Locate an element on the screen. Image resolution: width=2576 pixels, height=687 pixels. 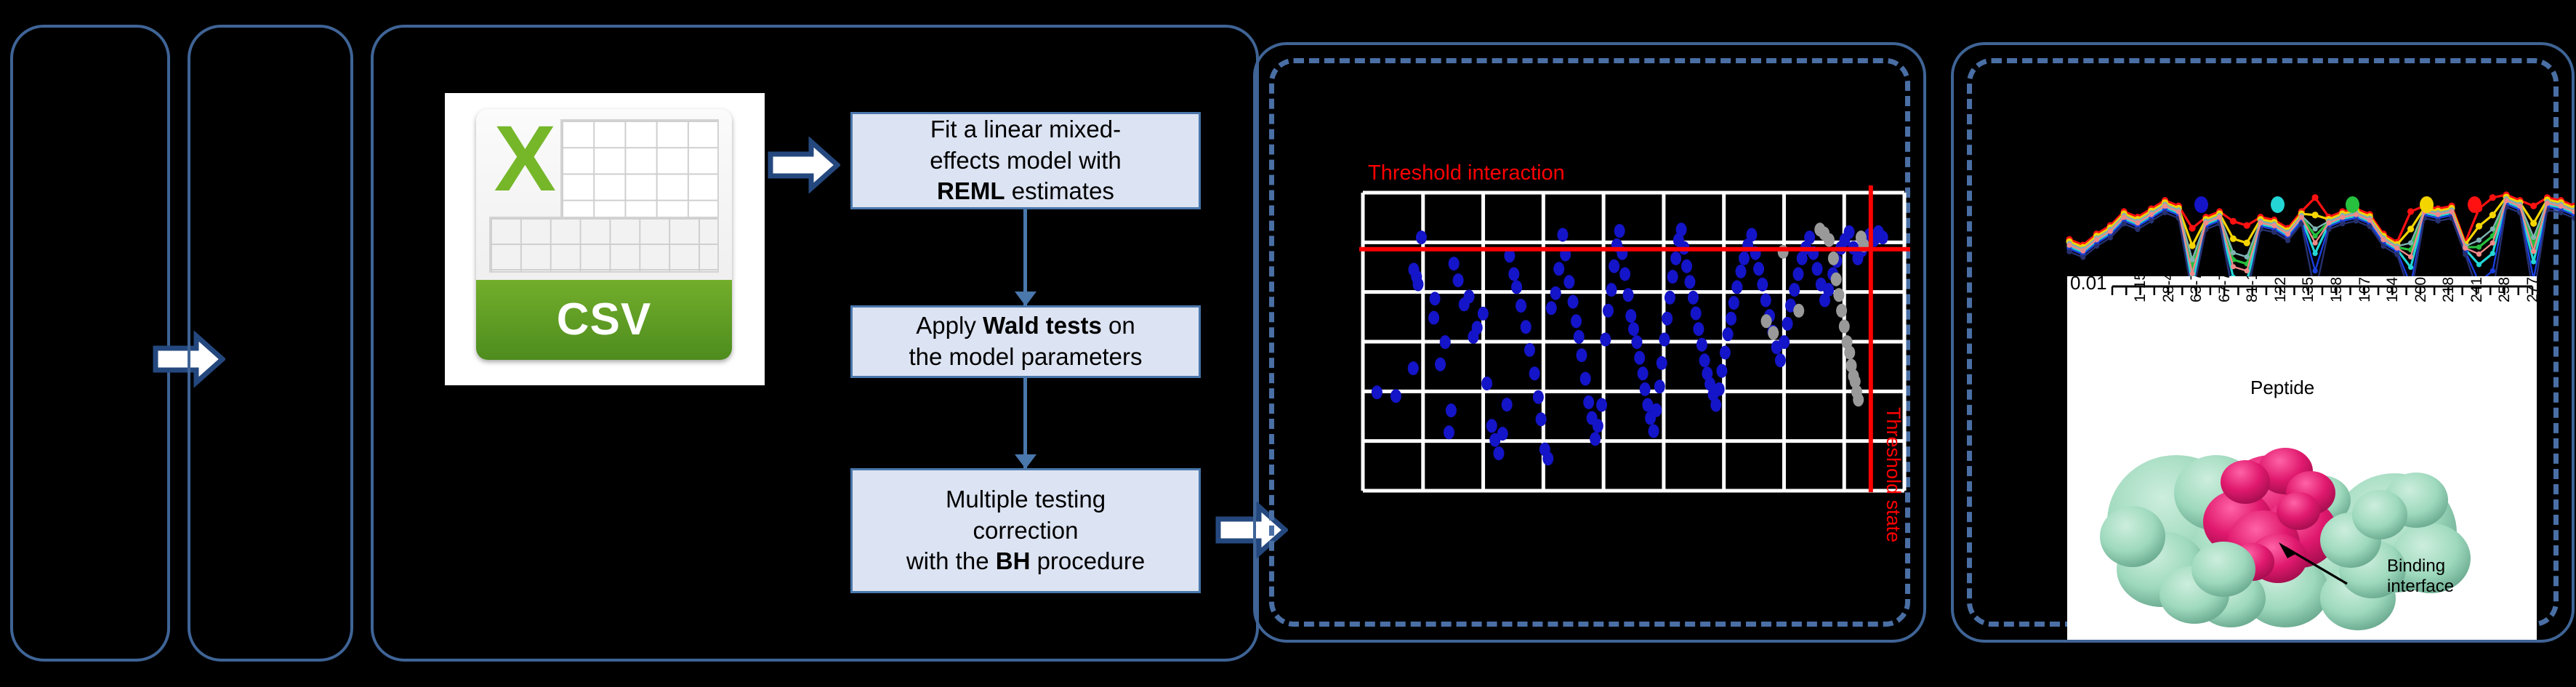
peptide-tick-label: 241-257 is located at coordinates (2477, 289).